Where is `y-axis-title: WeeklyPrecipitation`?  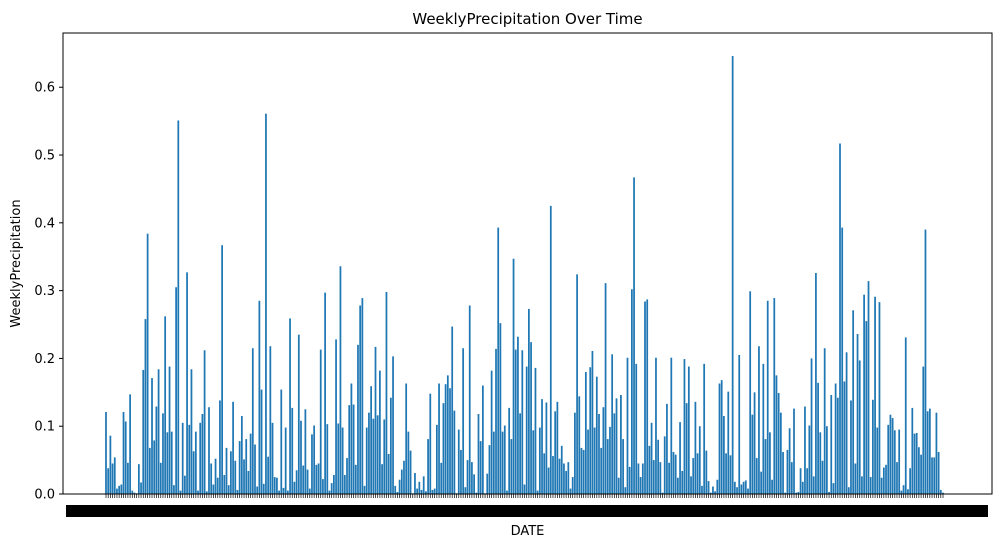
y-axis-title: WeeklyPrecipitation is located at coordinates (16, 263).